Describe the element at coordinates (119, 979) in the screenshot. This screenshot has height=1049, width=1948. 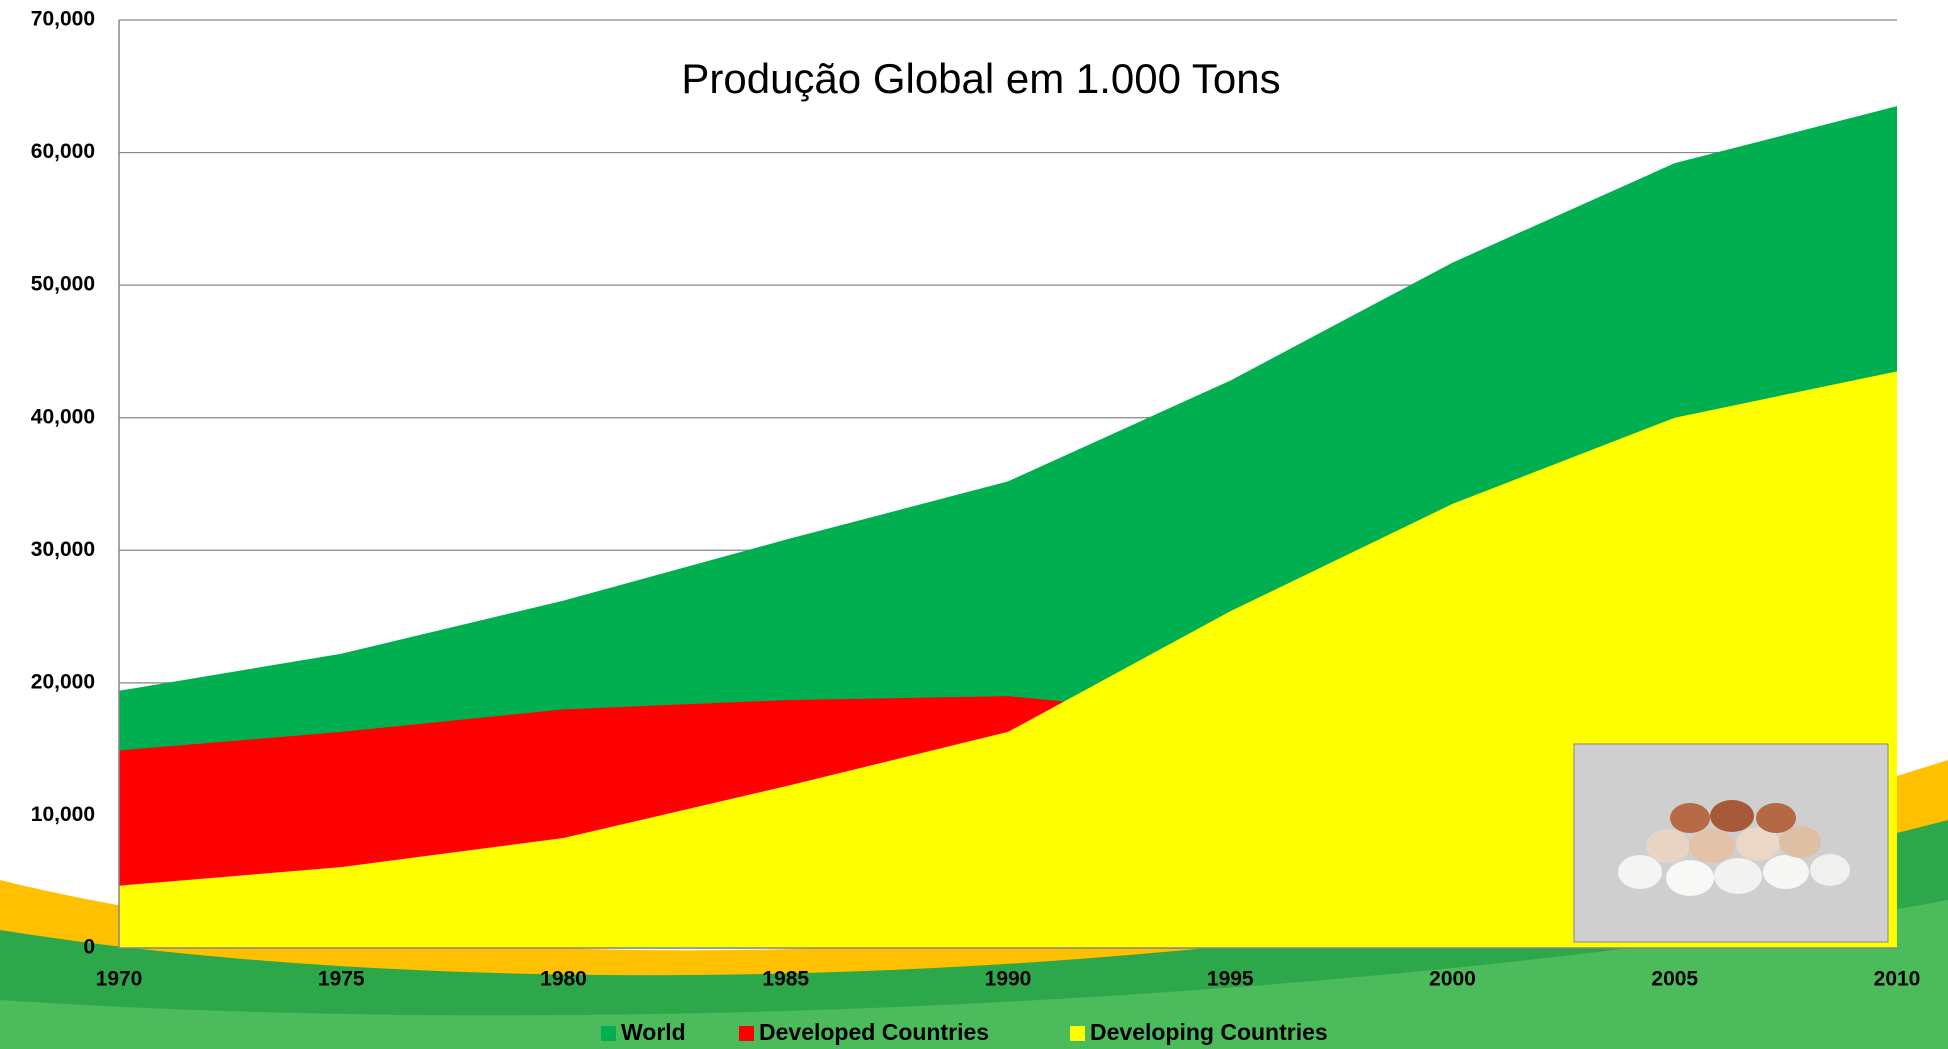
I see `x-tick-label: 1970` at that location.